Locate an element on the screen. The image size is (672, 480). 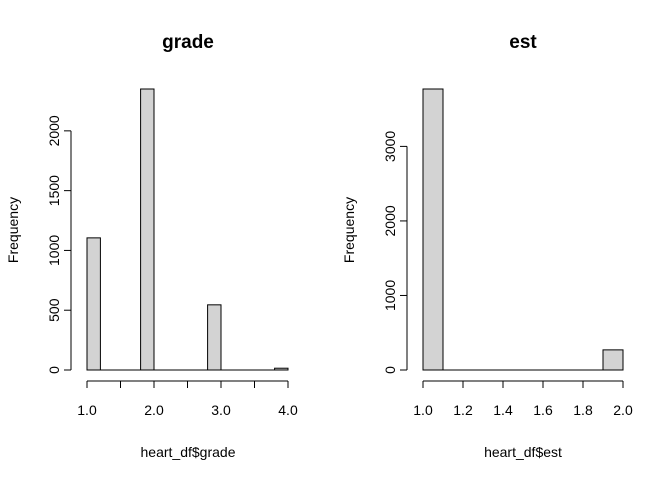
grade-x-tick-label-6: 4.0 is located at coordinates (288, 410).